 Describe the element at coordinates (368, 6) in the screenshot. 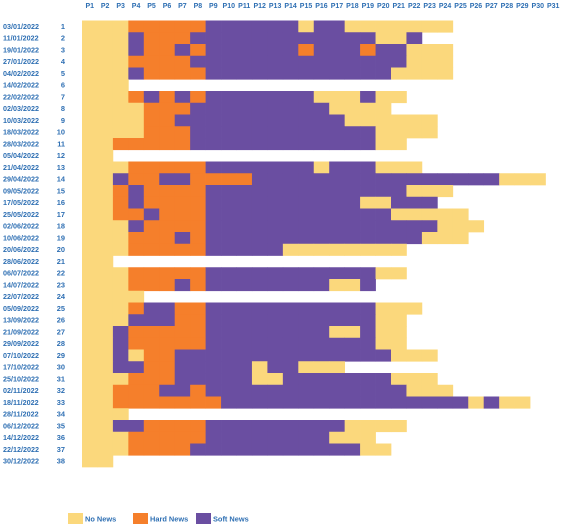

I see `column-header-p19: P19` at that location.